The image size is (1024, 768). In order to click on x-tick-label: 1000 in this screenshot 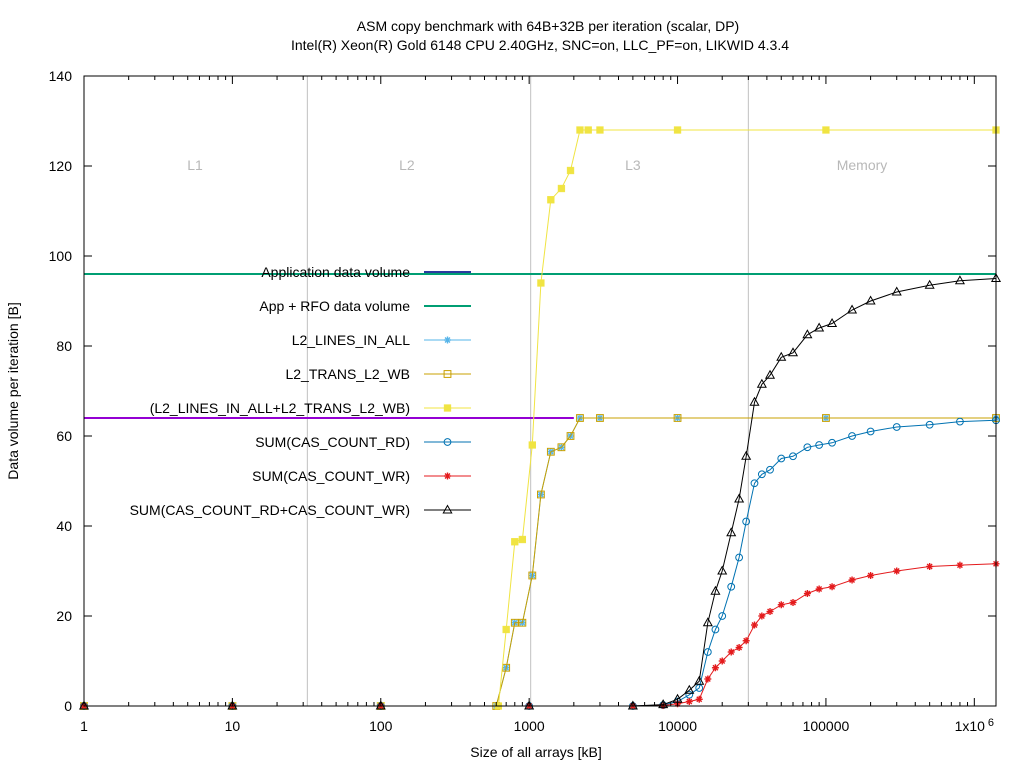, I will do `click(529, 726)`.